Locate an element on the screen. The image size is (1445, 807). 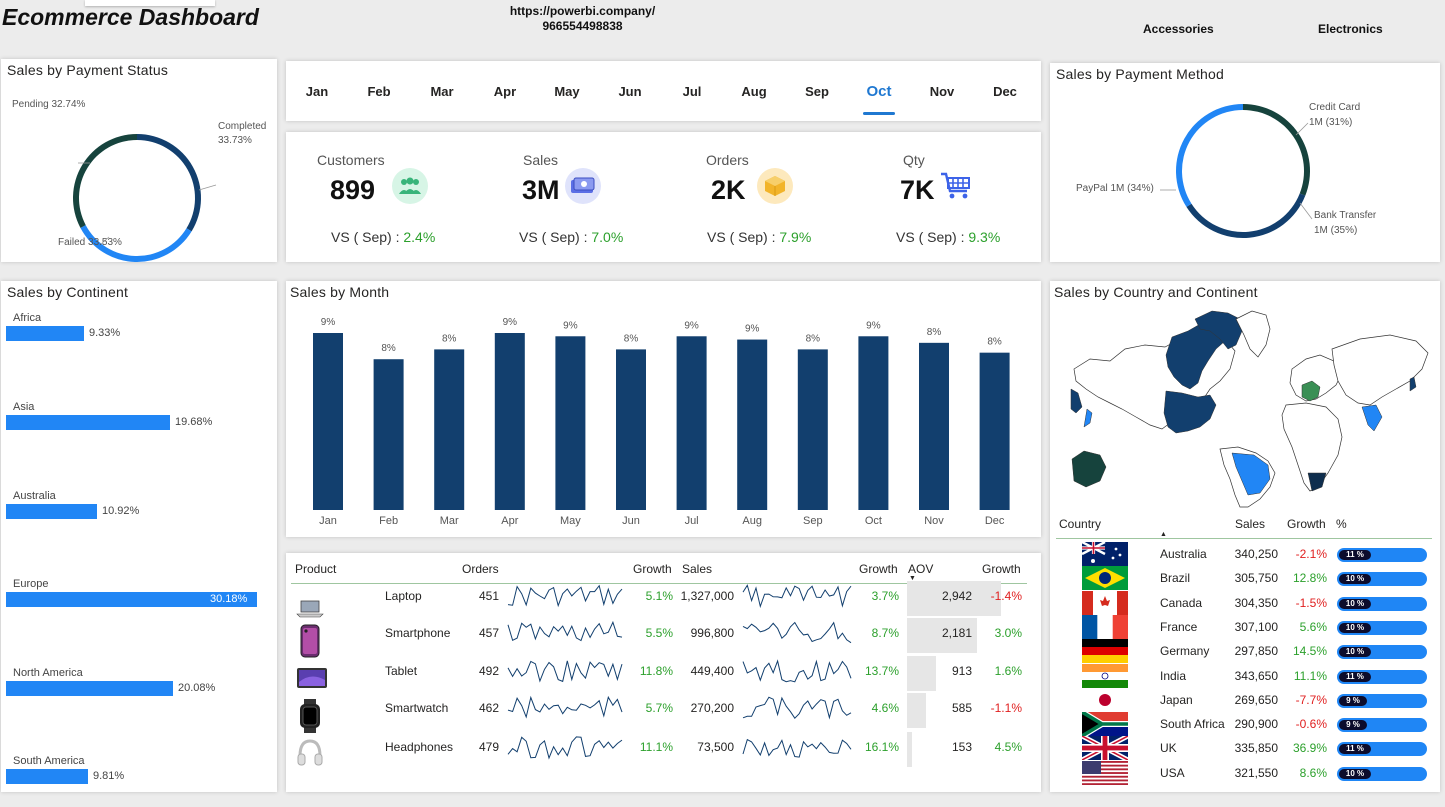
uk-flag is located at coordinates (1105, 748).